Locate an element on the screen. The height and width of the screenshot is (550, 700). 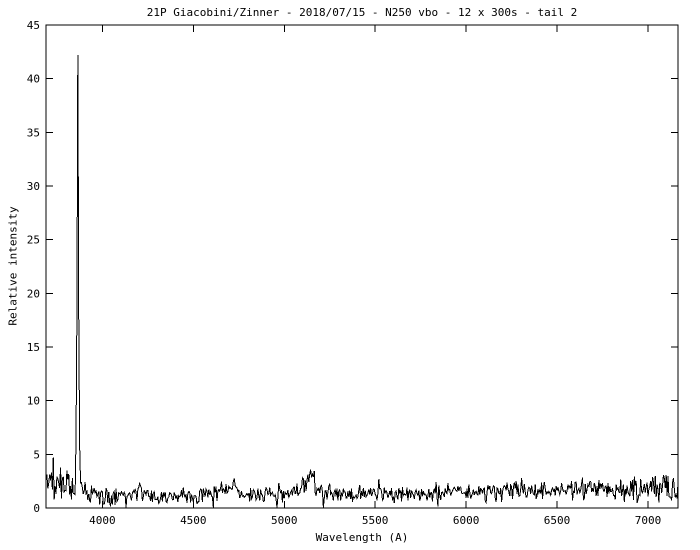
x-tick-label: 4500 is located at coordinates (193, 520).